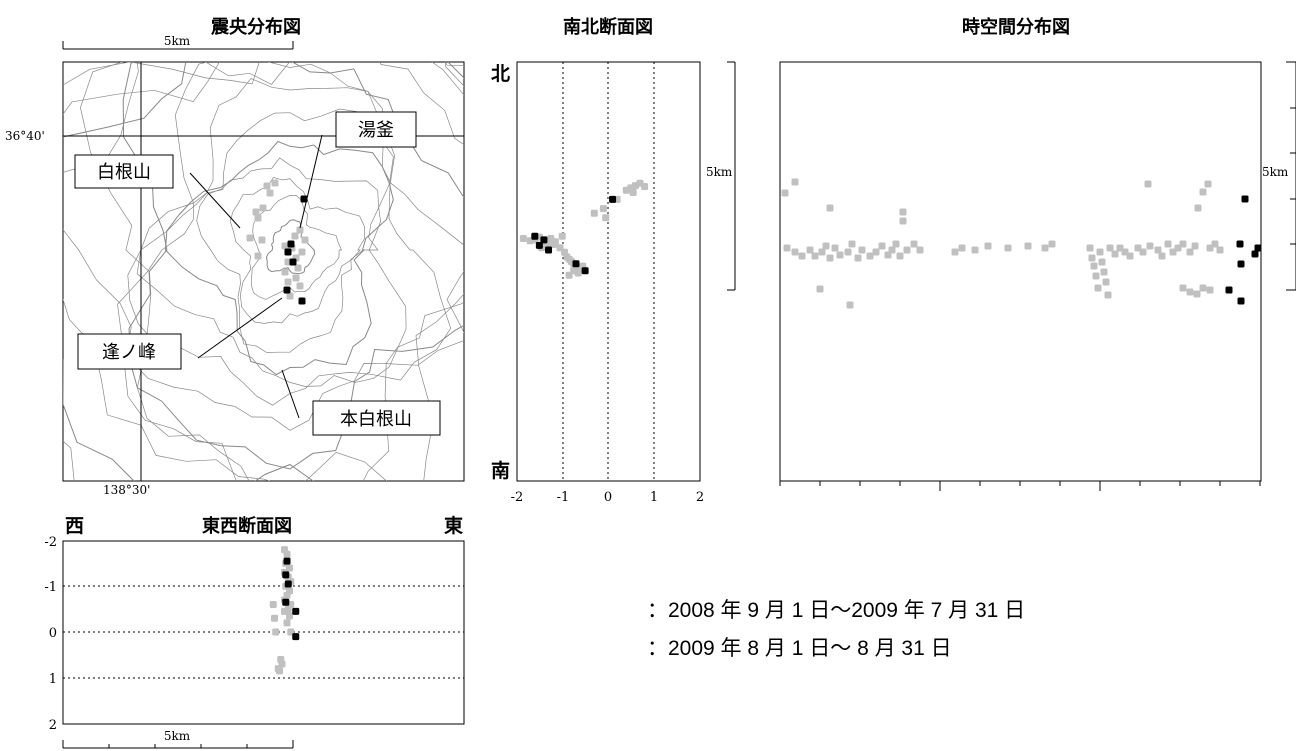 The width and height of the screenshot is (1296, 751). I want to click on ew-ytick: -2, so click(50, 542).